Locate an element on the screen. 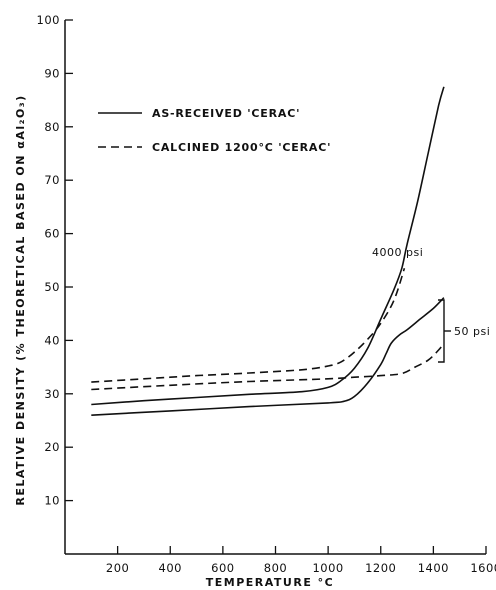 Image resolution: width=496 pixels, height=590 pixels. x-tick-label: 400 is located at coordinates (170, 568).